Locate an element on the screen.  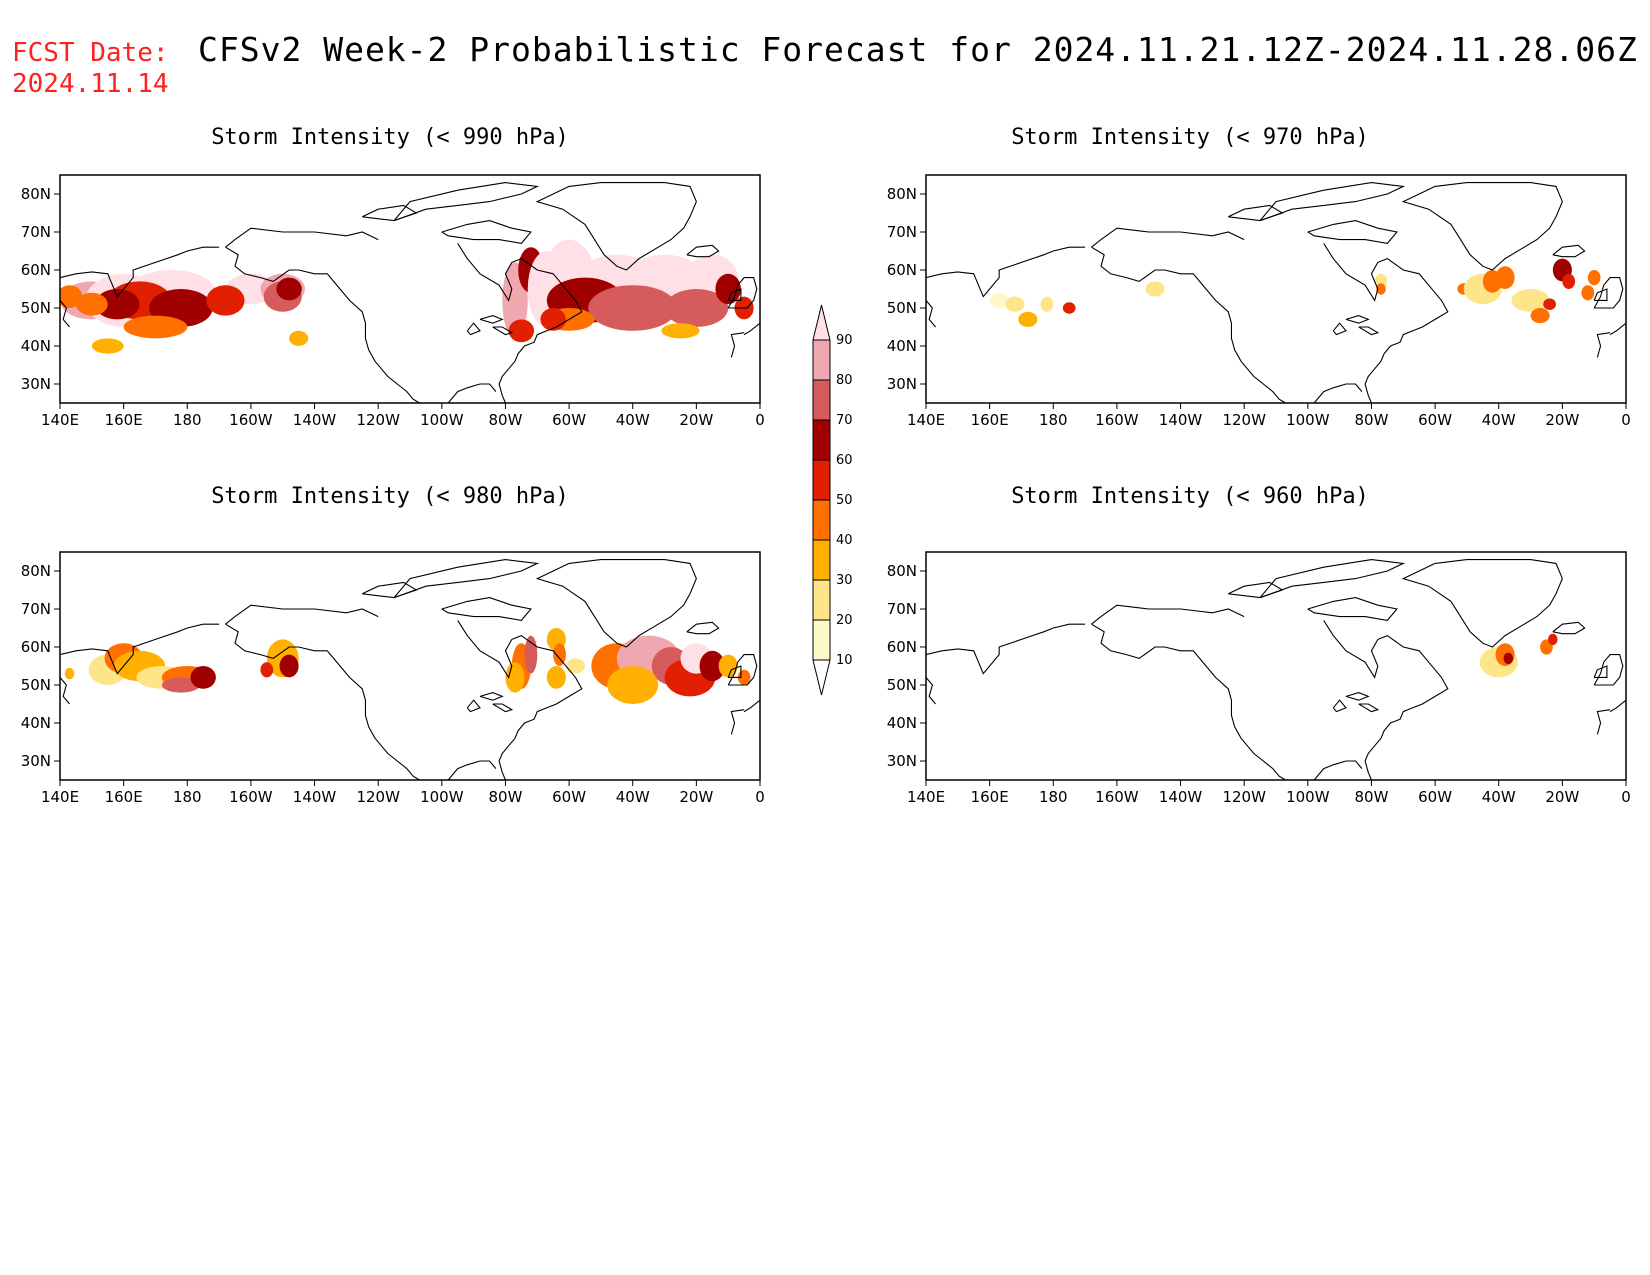
panel-frame is located at coordinates (410, 666).